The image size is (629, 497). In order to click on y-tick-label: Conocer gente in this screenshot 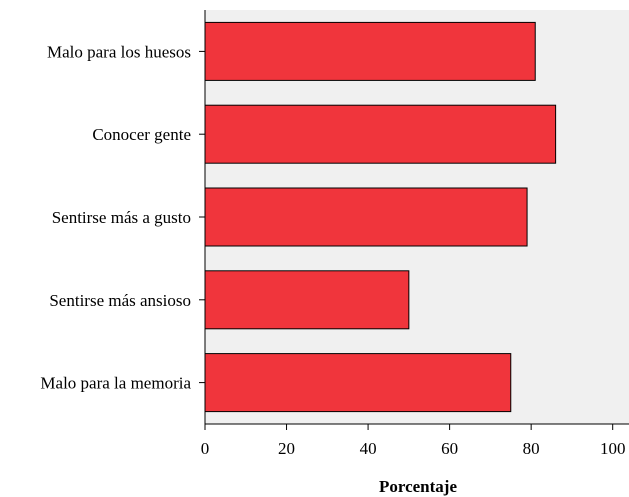, I will do `click(141, 134)`.